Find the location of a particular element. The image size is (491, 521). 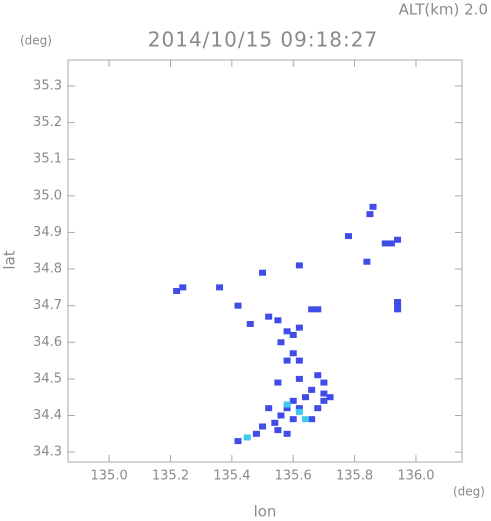

x-tick-label: 135.6 is located at coordinates (293, 476).